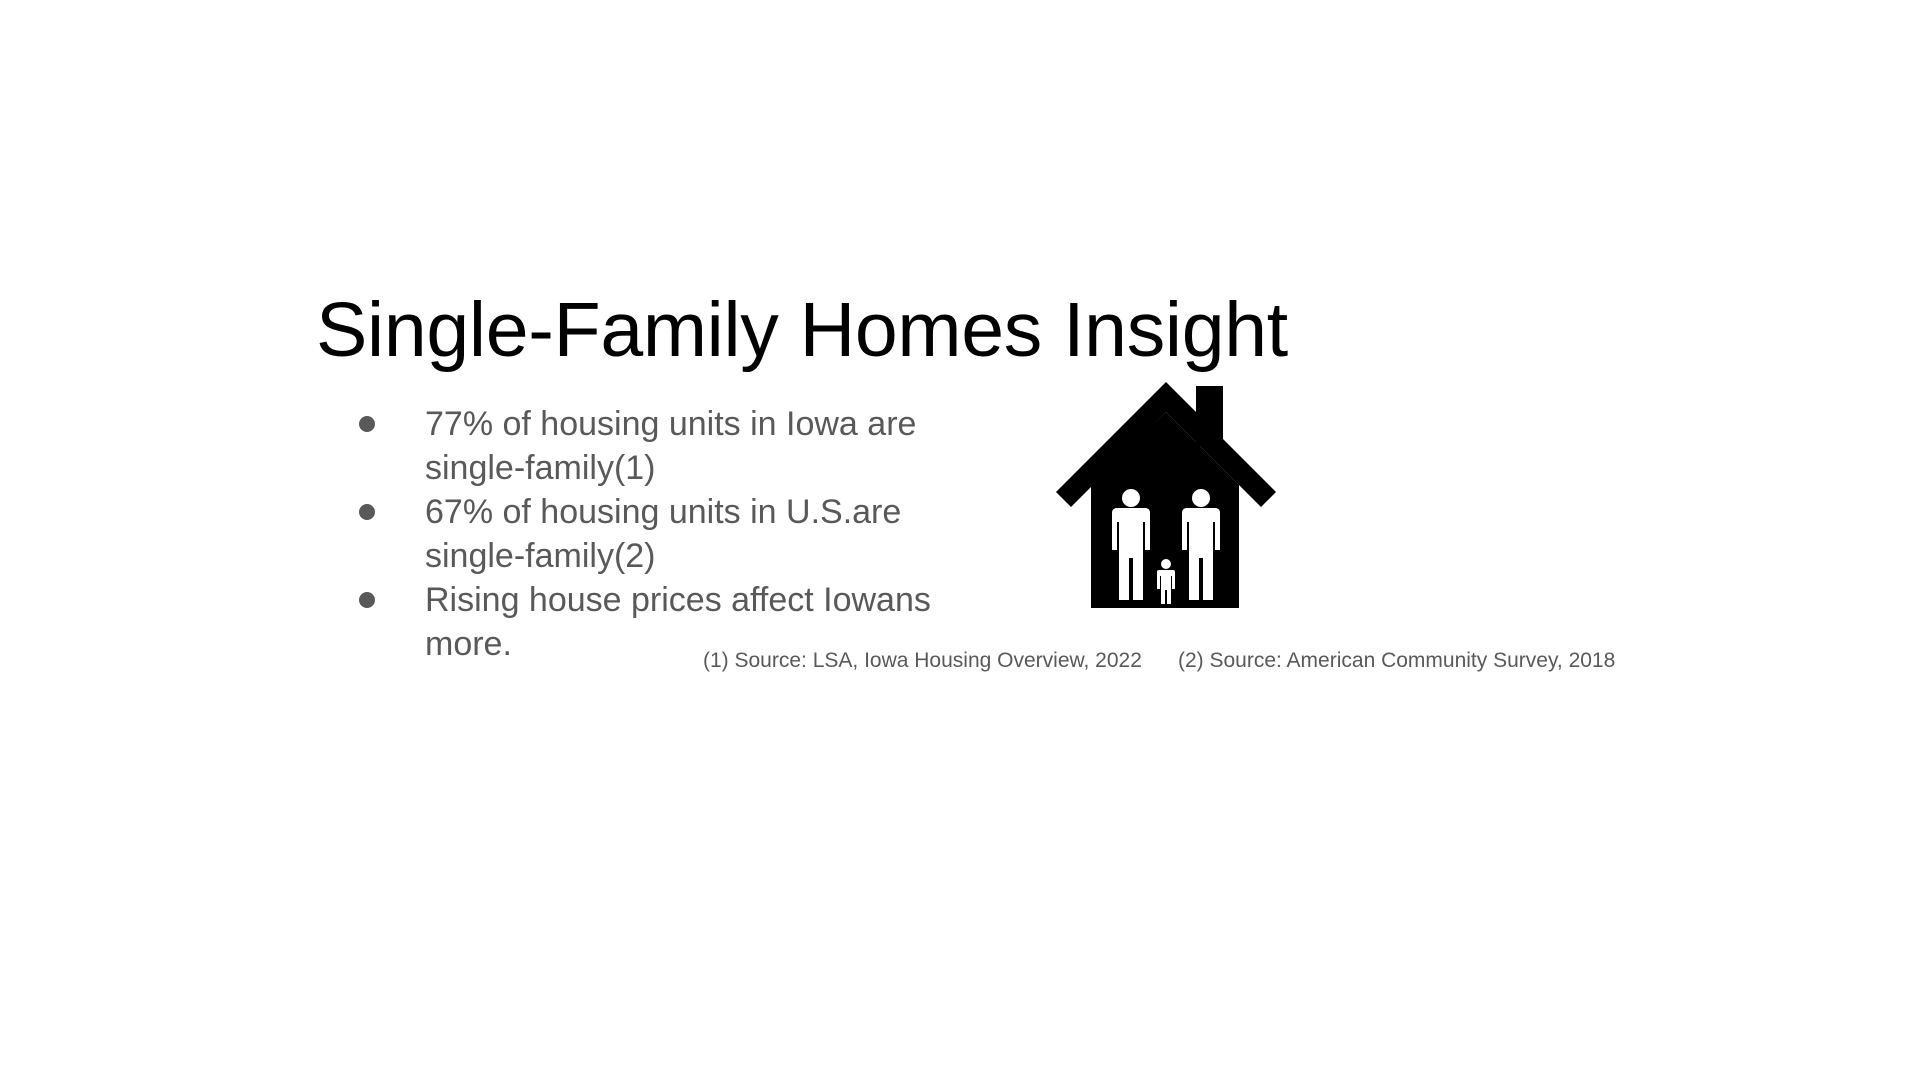 This screenshot has width=1918, height=1069. I want to click on slide-title: Single-Family Homes Insight, so click(802, 330).